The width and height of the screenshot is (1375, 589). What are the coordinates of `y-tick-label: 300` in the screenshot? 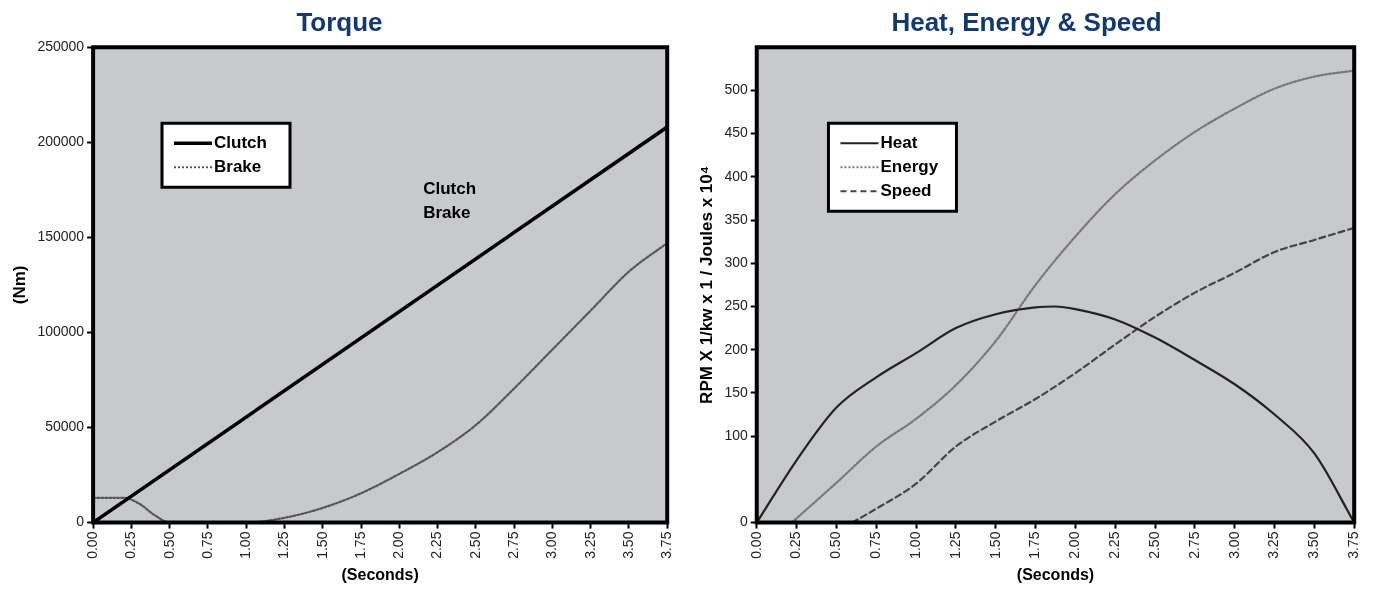 It's located at (736, 262).